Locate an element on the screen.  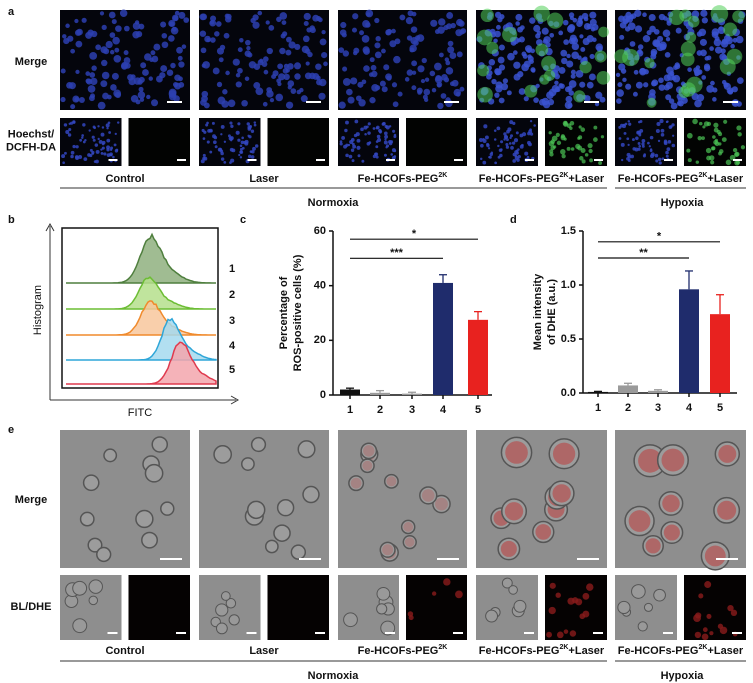
panel-letter: b is located at coordinates (11, 220).